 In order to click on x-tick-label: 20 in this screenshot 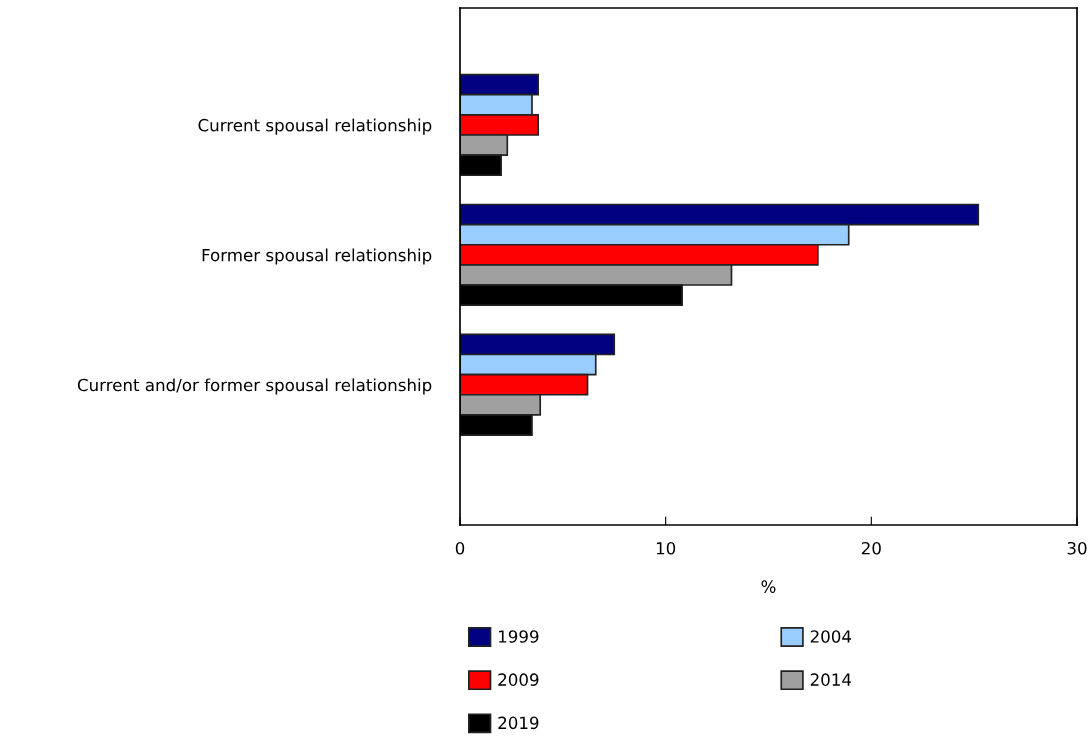, I will do `click(871, 548)`.